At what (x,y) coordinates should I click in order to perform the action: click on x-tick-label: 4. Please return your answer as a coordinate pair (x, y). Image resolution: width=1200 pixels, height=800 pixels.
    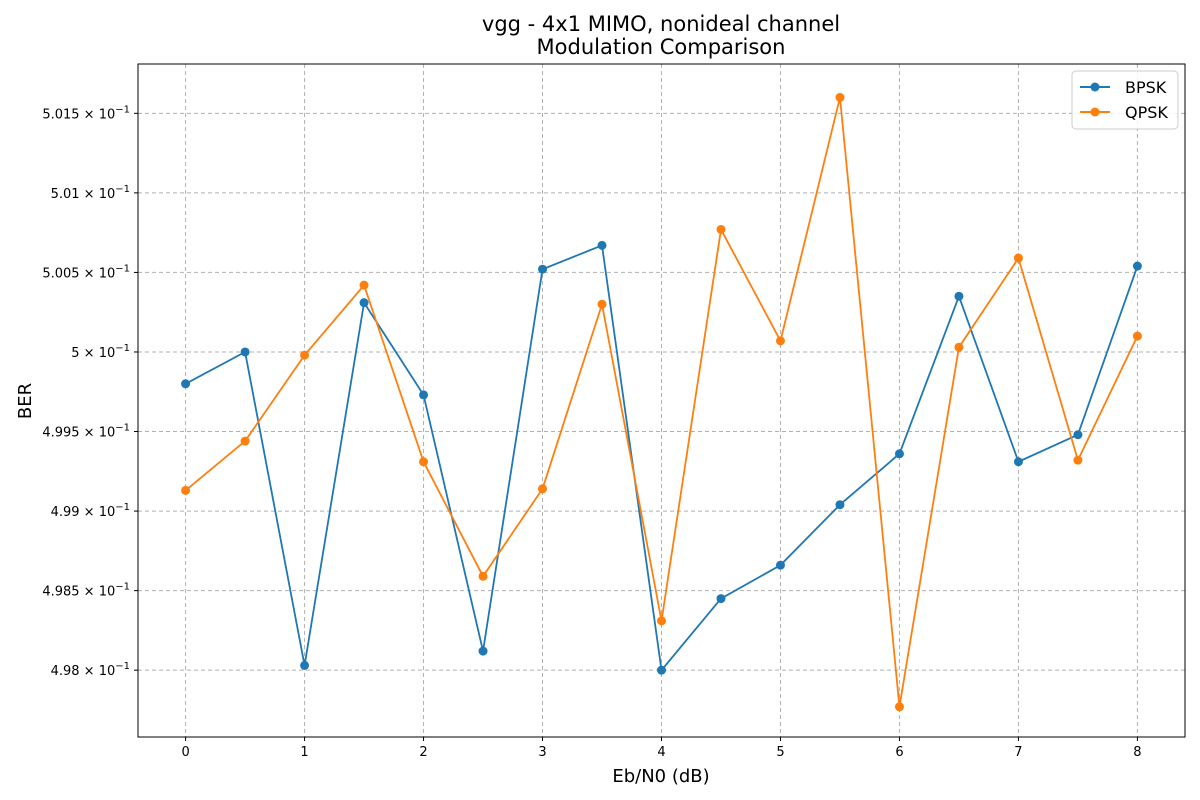
    Looking at the image, I should click on (661, 752).